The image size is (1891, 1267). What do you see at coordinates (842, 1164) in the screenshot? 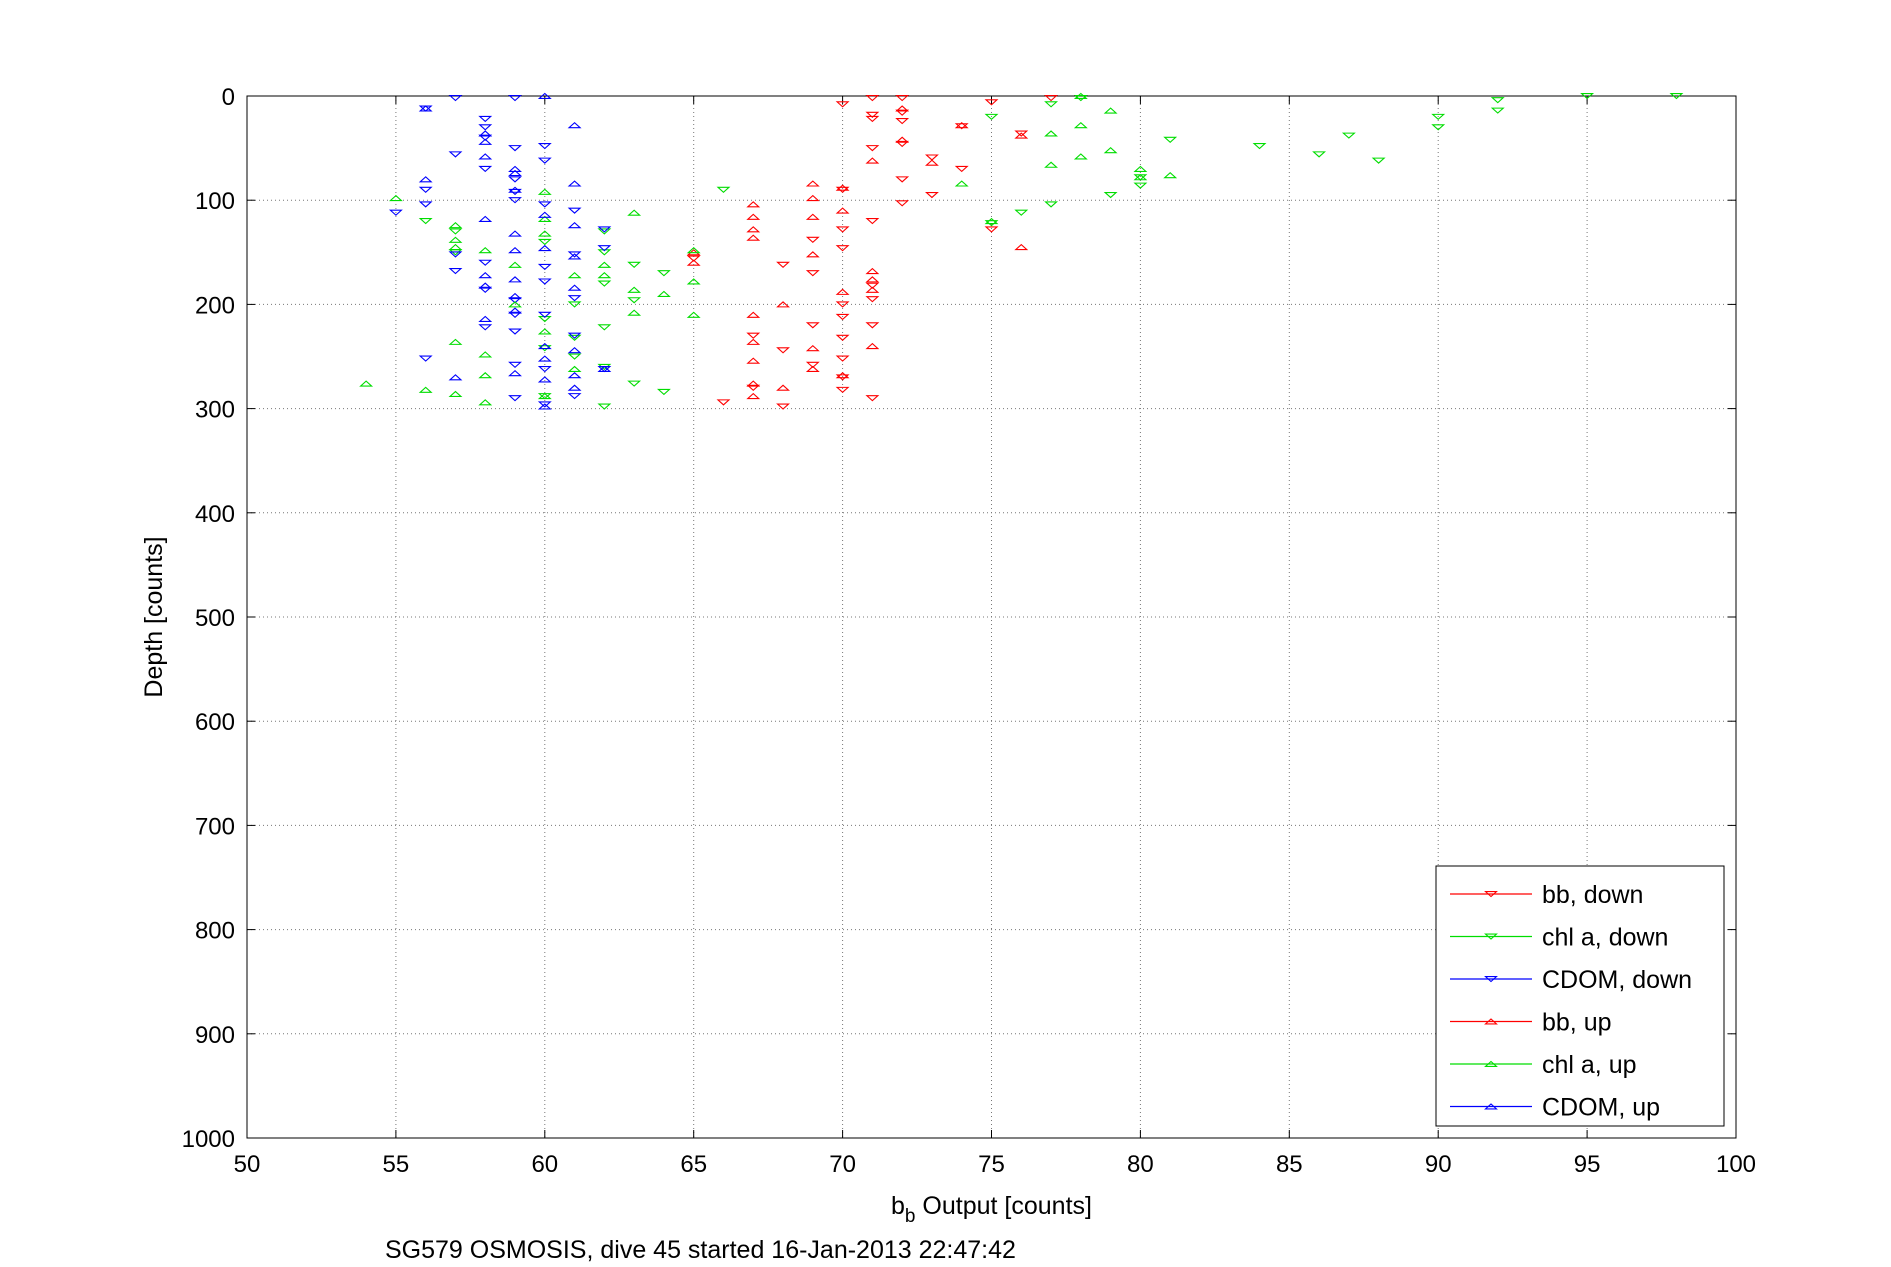
I see `x-tick-label: 70` at bounding box center [842, 1164].